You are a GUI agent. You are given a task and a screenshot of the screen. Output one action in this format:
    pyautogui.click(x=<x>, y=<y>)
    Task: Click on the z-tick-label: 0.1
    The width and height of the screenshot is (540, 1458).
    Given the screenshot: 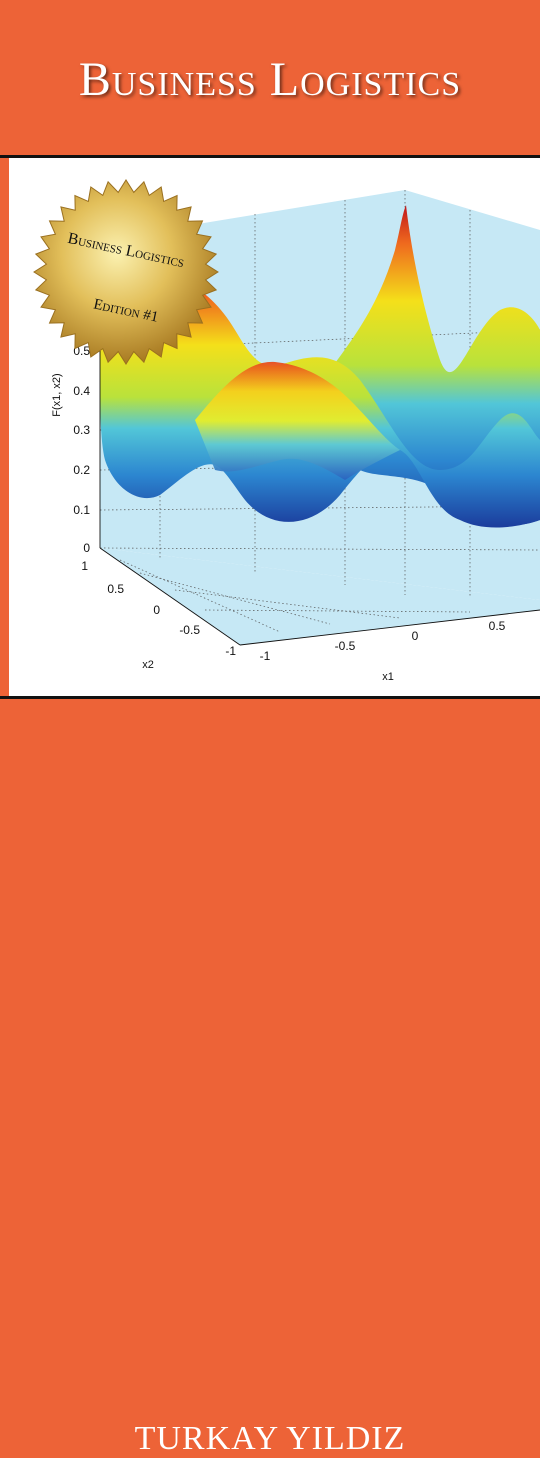 What is the action you would take?
    pyautogui.click(x=81, y=510)
    